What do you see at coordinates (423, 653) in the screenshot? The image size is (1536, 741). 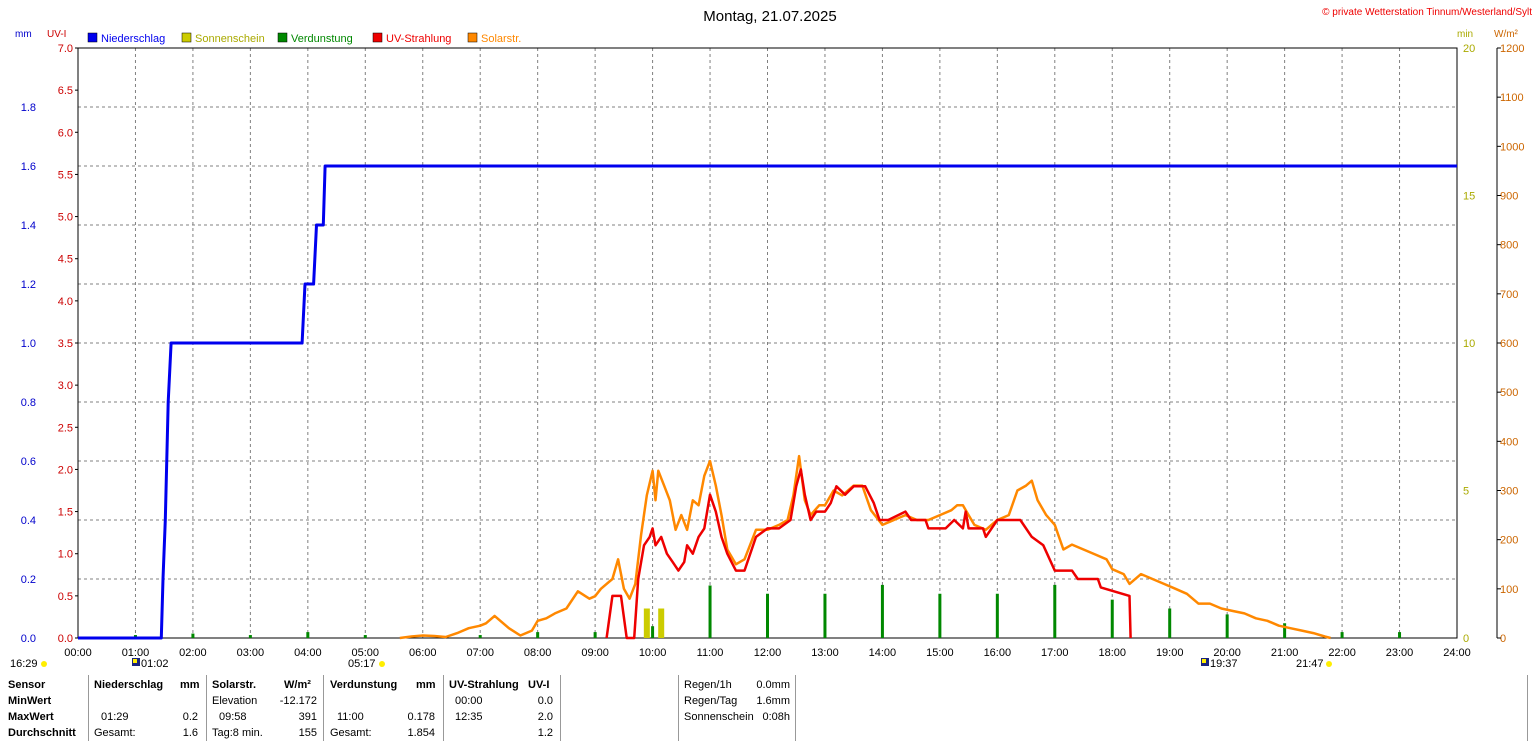 I see `x-tick-label: 06:00` at bounding box center [423, 653].